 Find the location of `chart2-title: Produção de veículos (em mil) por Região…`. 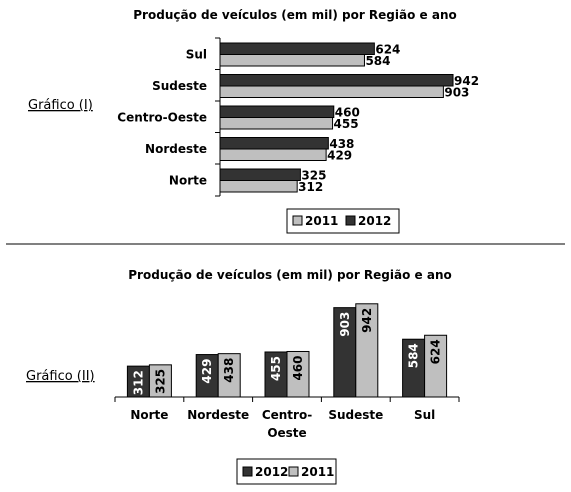

chart2-title: Produção de veículos (em mil) por Região… is located at coordinates (289, 275).